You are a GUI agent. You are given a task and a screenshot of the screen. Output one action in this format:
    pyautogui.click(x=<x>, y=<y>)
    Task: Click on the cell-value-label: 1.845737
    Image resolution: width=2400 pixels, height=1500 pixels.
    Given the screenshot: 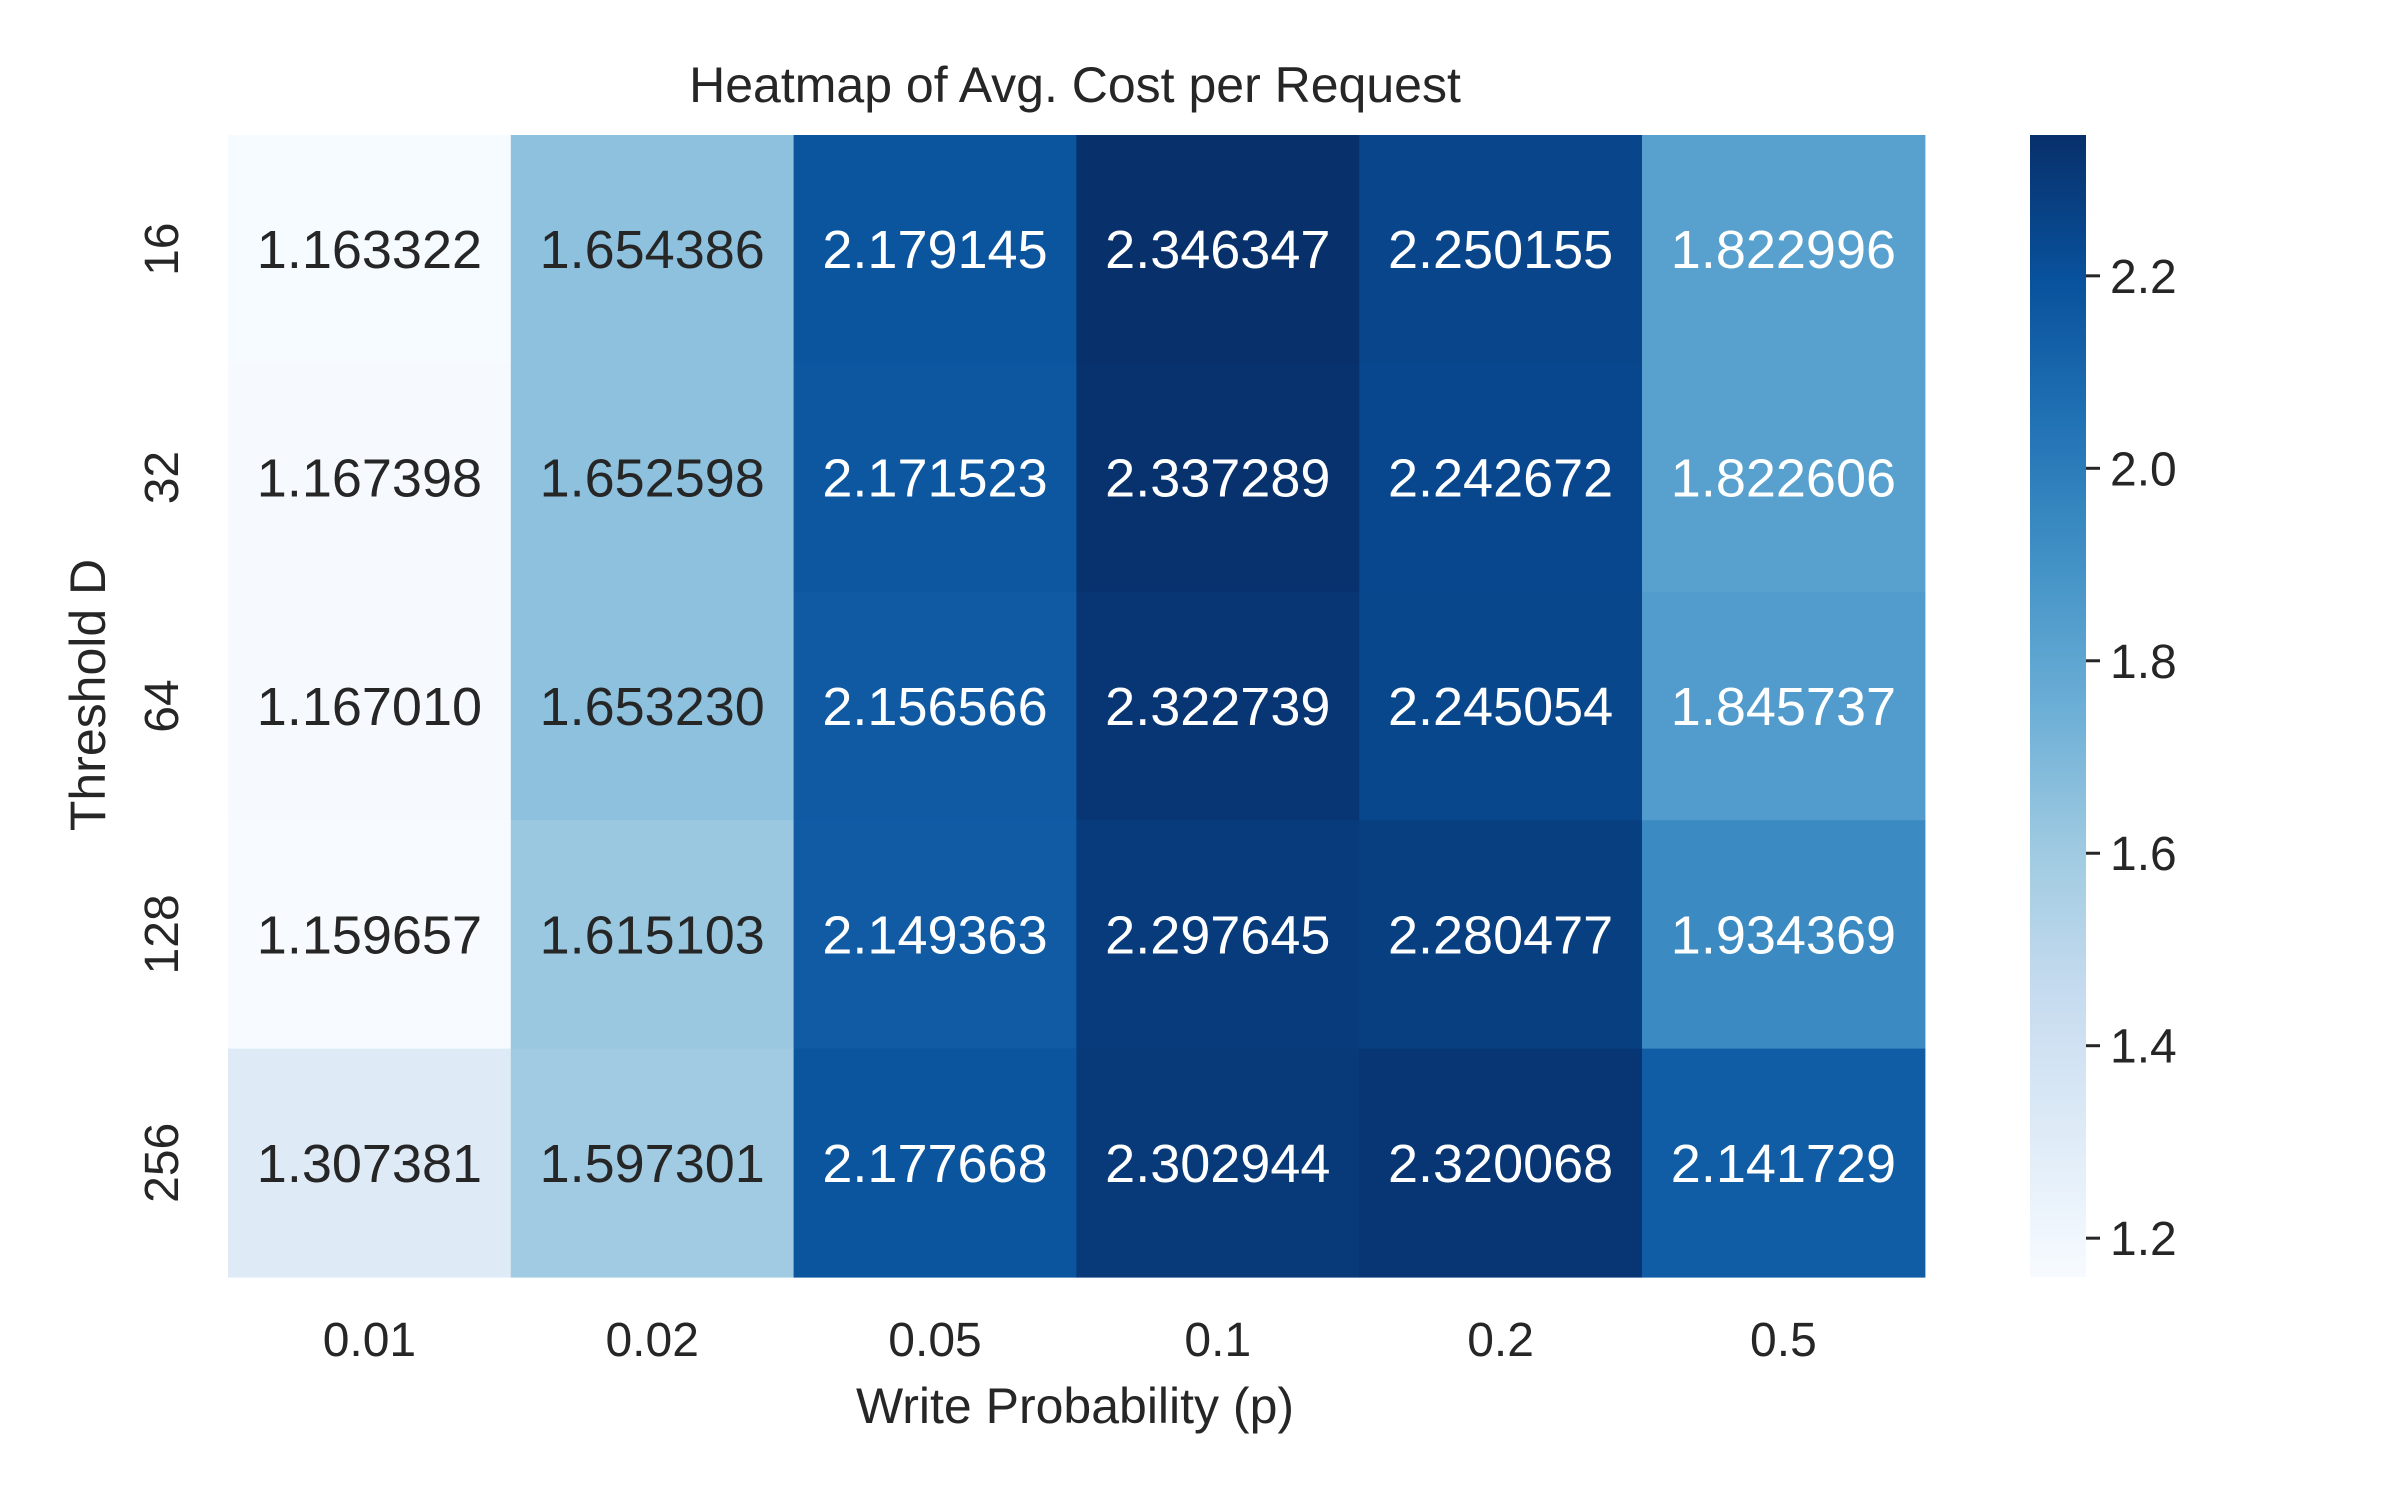 What is the action you would take?
    pyautogui.click(x=1783, y=707)
    